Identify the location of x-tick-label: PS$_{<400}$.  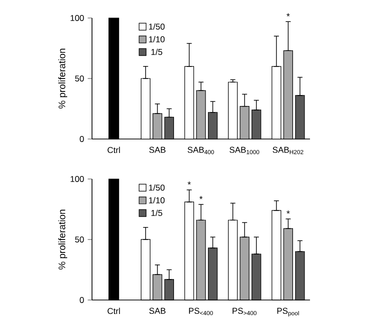
(201, 312).